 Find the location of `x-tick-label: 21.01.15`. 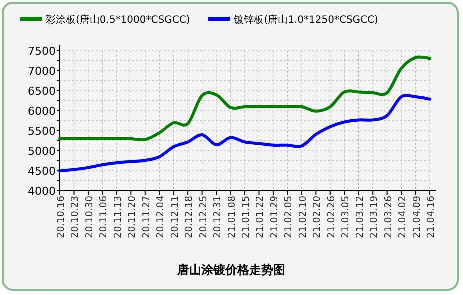

x-tick-label: 21.01.15 is located at coordinates (246, 217).